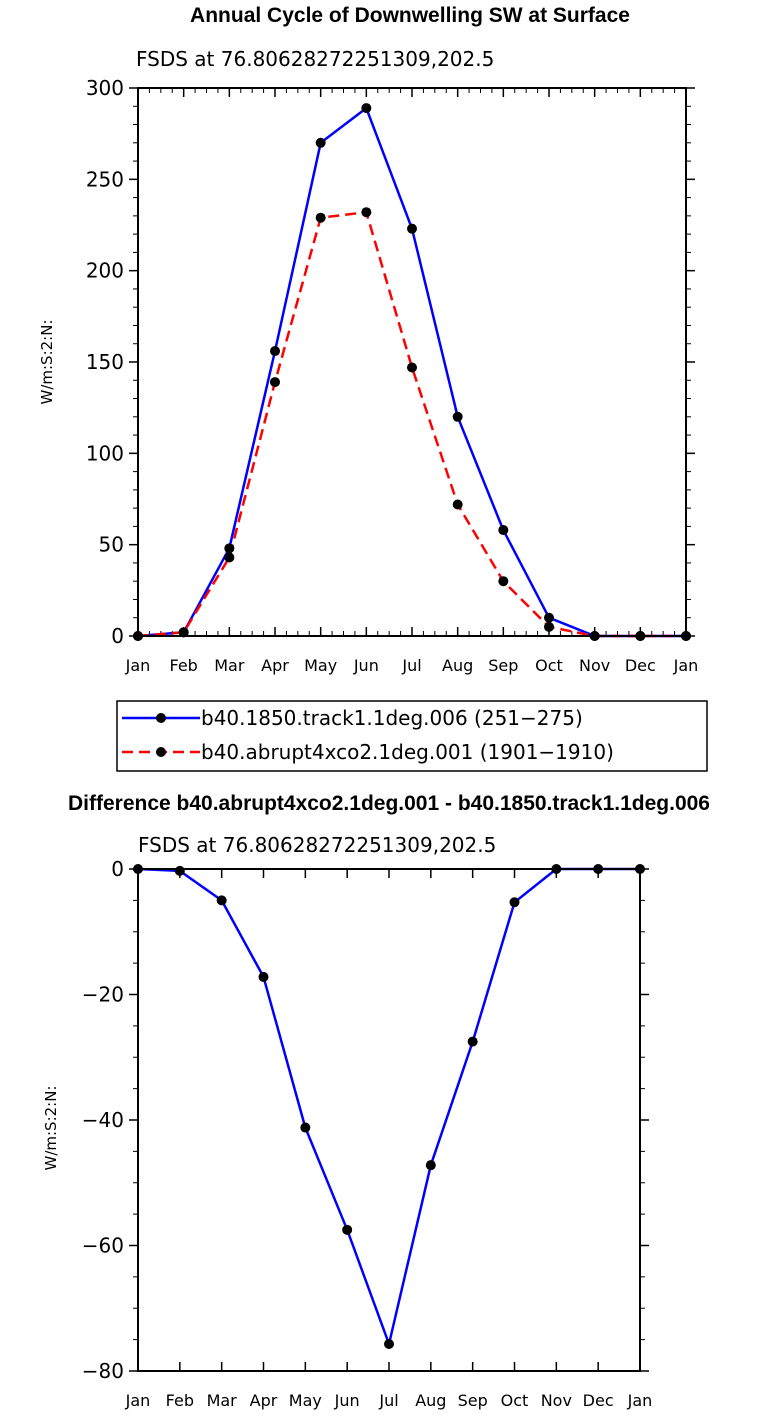 The image size is (778, 1419). I want to click on chart-1-x-tick-label: Oct, so click(549, 665).